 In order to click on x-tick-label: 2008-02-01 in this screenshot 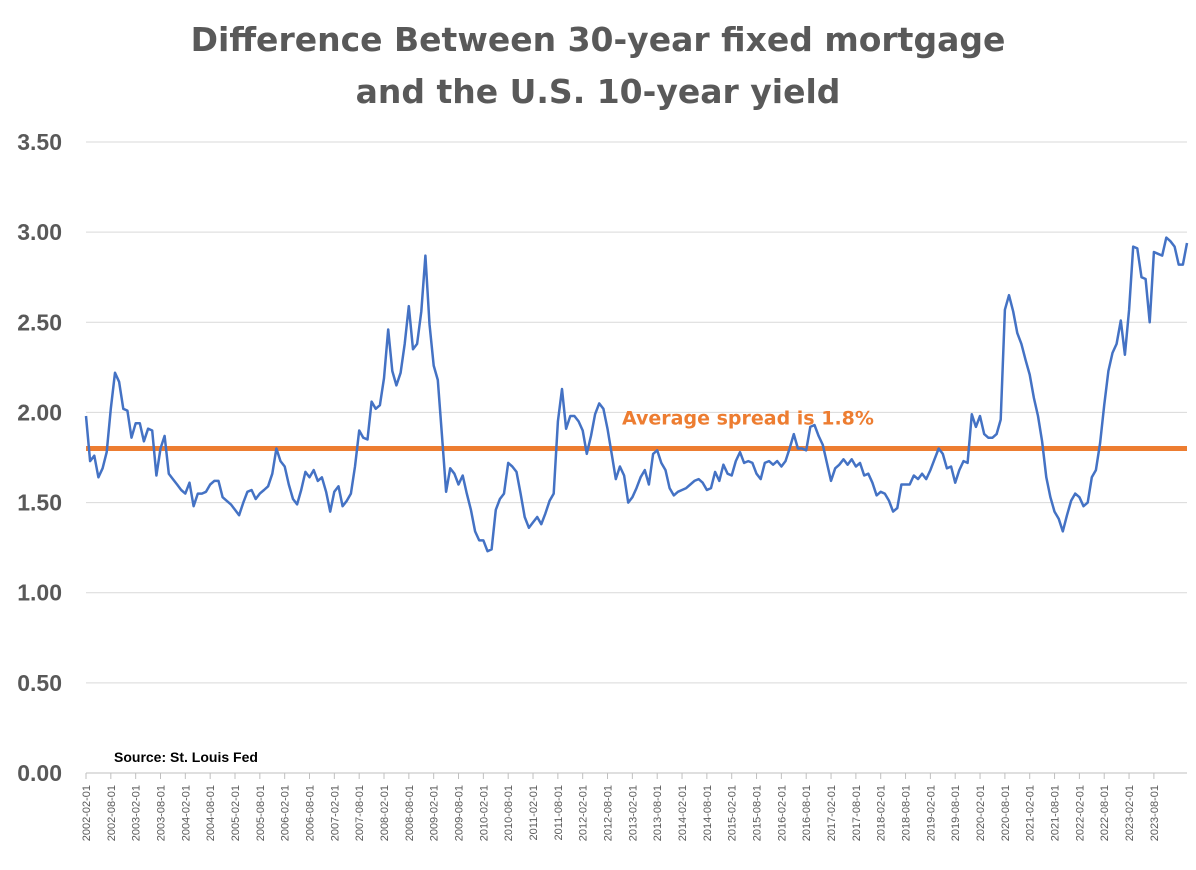, I will do `click(385, 813)`.